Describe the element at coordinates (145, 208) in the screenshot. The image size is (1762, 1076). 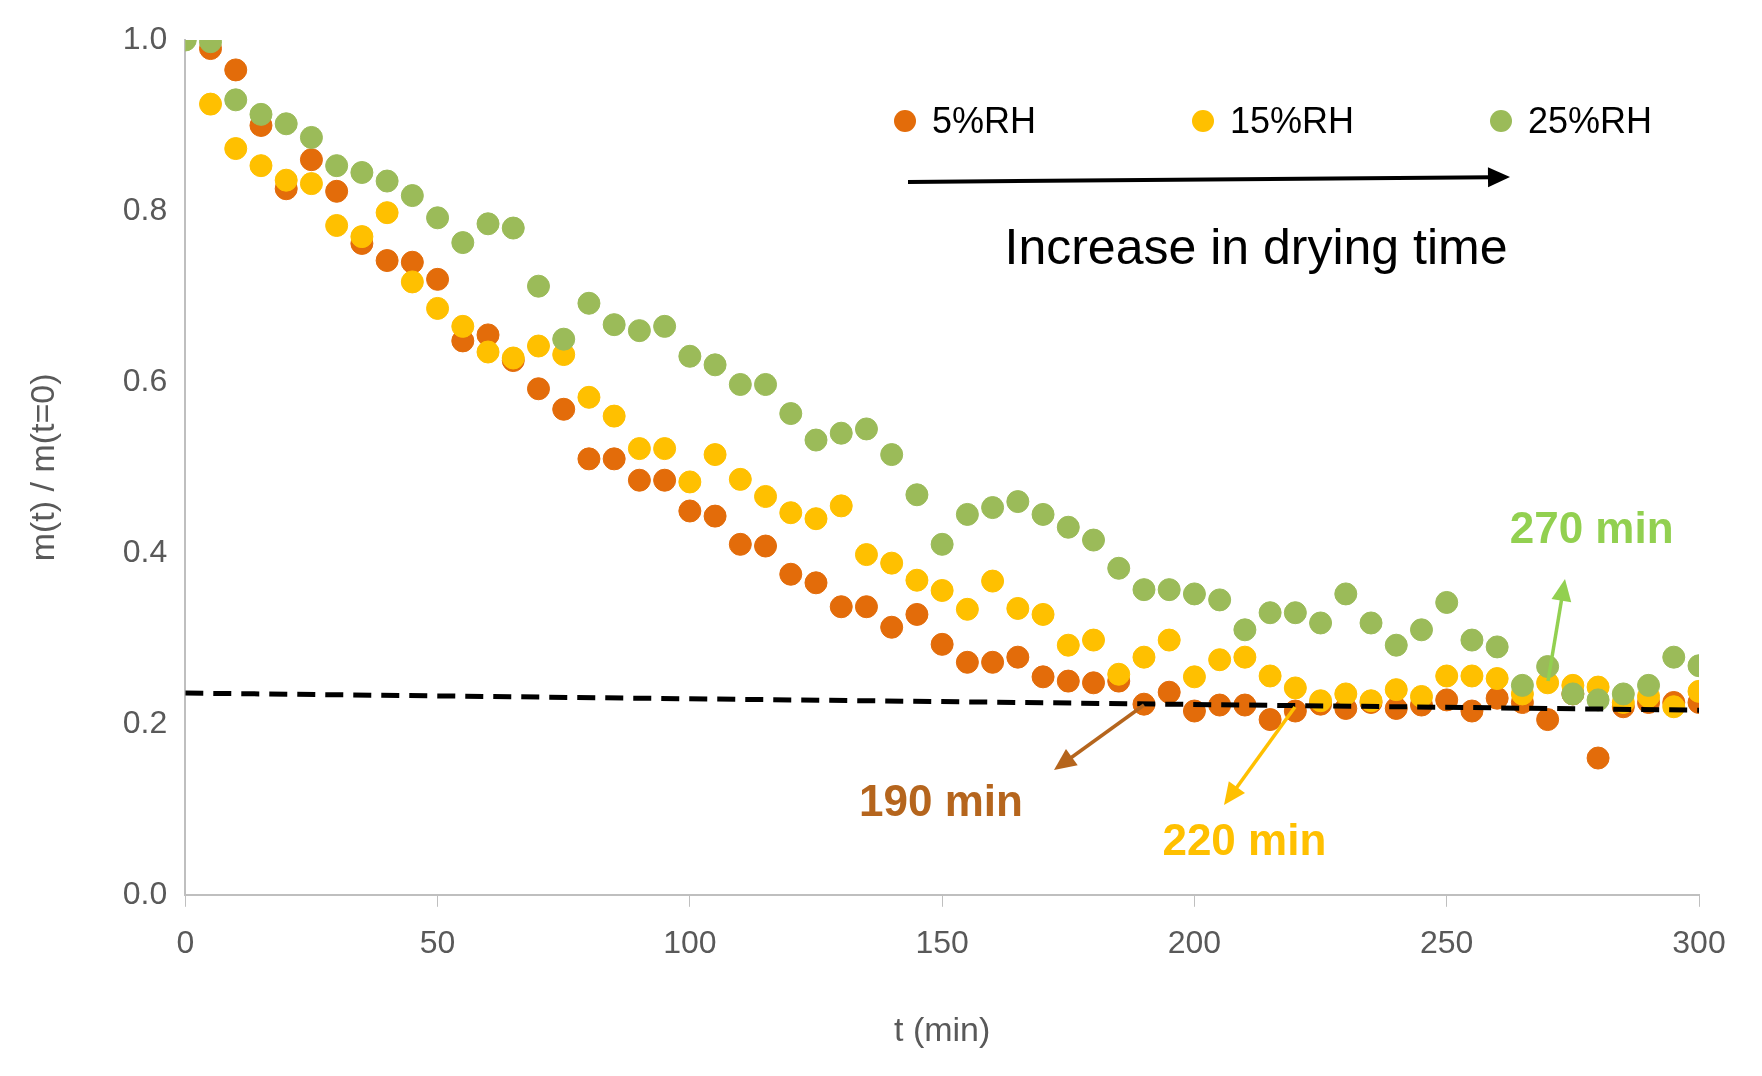
I see `y-tick-label: 0.8` at that location.